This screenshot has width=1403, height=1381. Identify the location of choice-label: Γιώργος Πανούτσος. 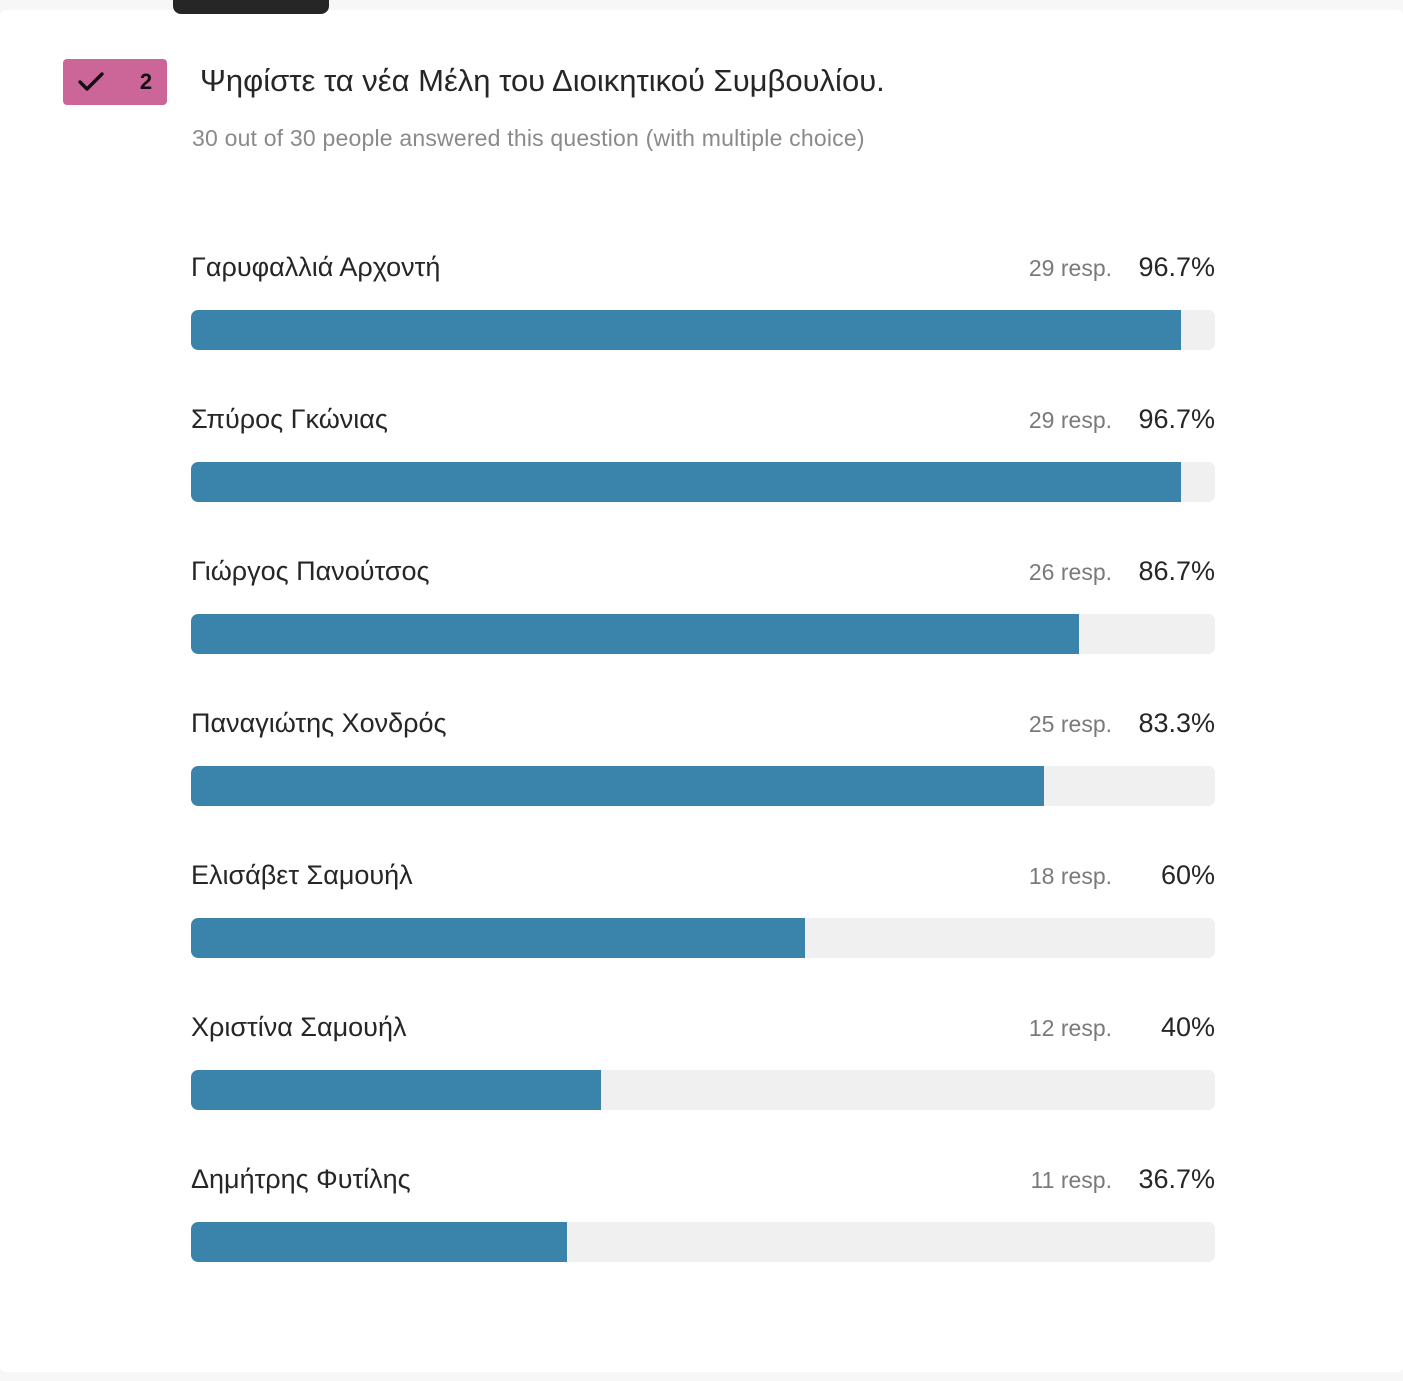
(310, 571).